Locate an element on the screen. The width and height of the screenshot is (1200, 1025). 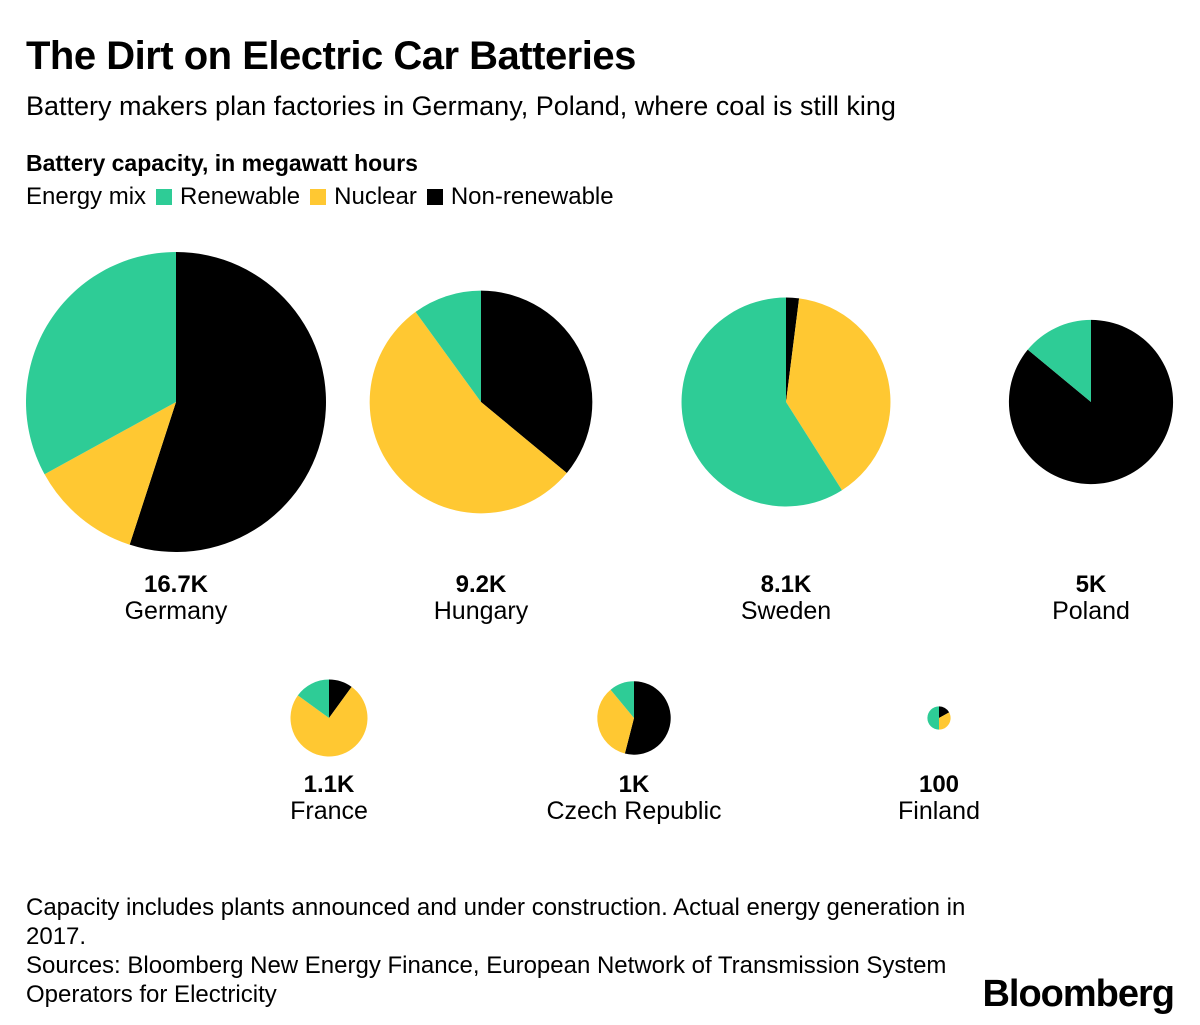
country-label-germany: Germany is located at coordinates (176, 611).